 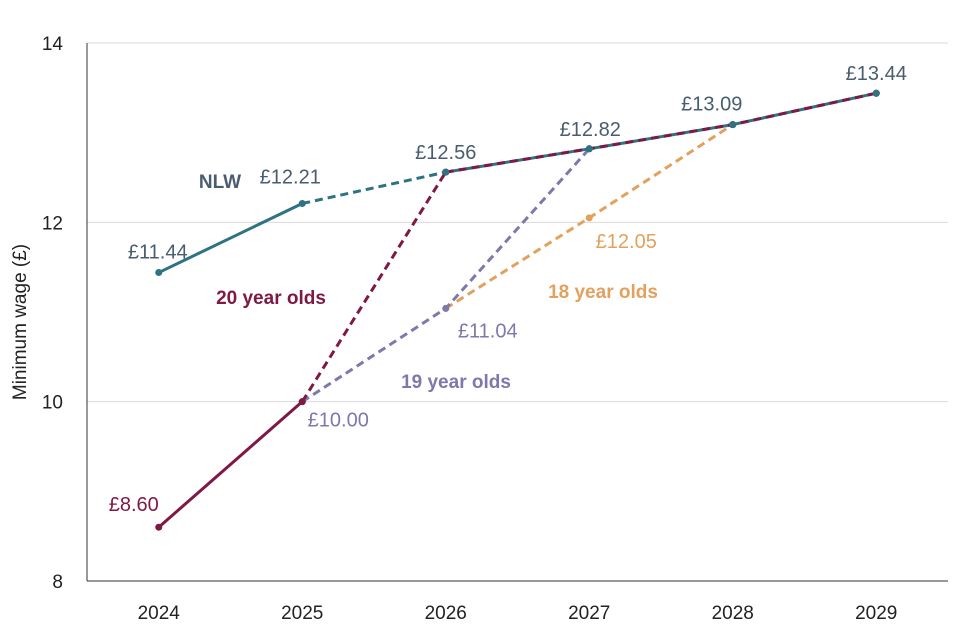 What do you see at coordinates (626, 242) in the screenshot?
I see `18-year-olds-data-label-2027: £12.05` at bounding box center [626, 242].